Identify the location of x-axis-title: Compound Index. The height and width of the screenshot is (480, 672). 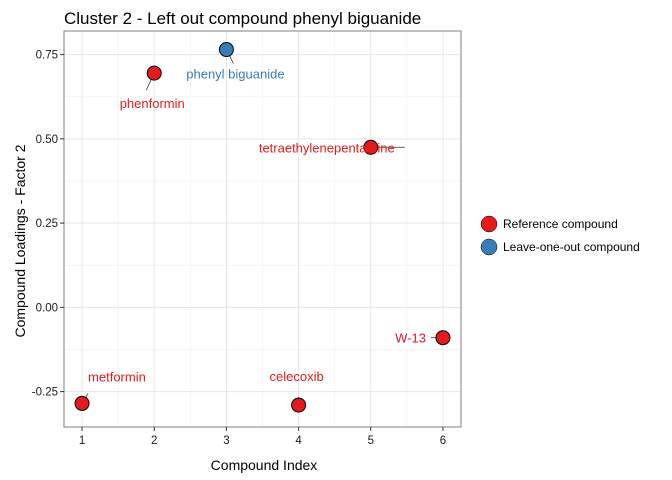
(264, 465).